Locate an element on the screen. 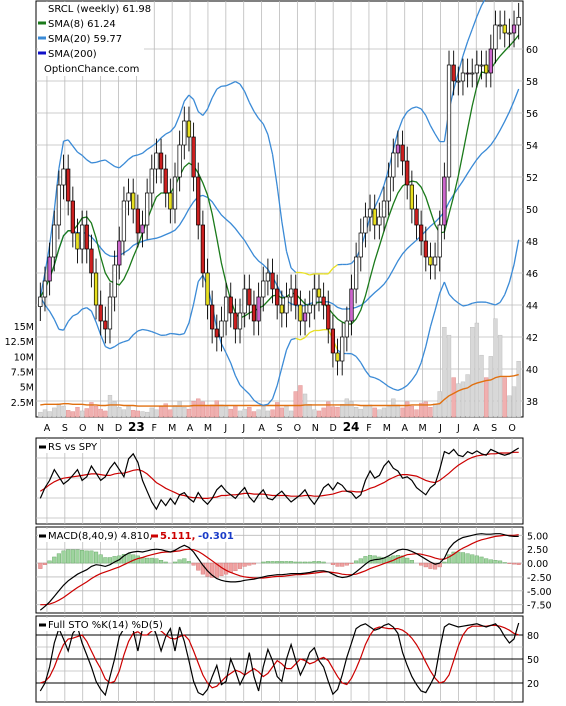 This screenshot has height=706, width=566. price-y-tick: 42 is located at coordinates (532, 338).